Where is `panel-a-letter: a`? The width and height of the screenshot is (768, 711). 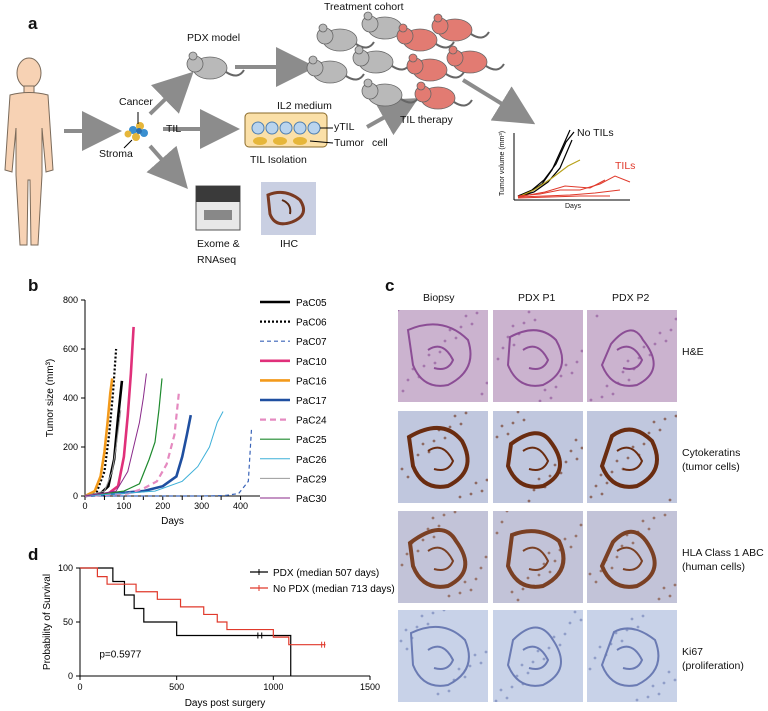 panel-a-letter: a is located at coordinates (33, 23).